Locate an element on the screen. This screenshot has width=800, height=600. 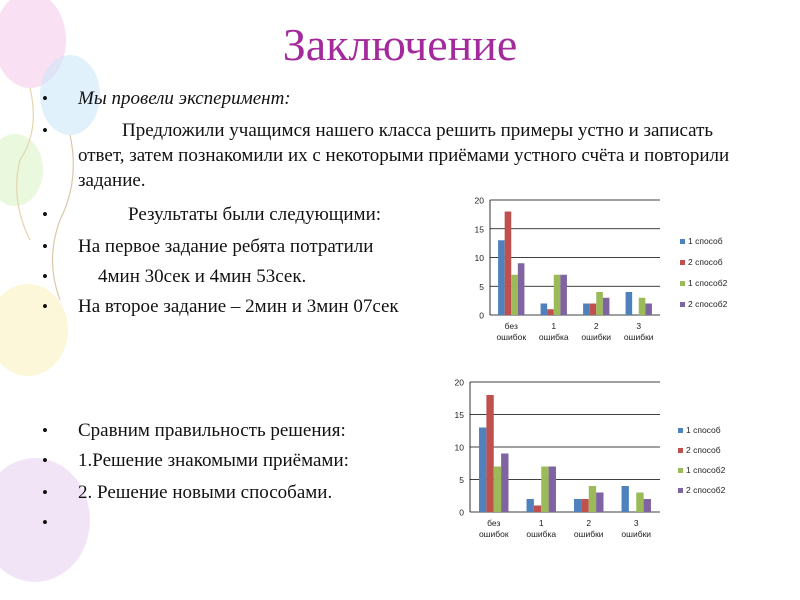
balloon-green is located at coordinates (21, 170).